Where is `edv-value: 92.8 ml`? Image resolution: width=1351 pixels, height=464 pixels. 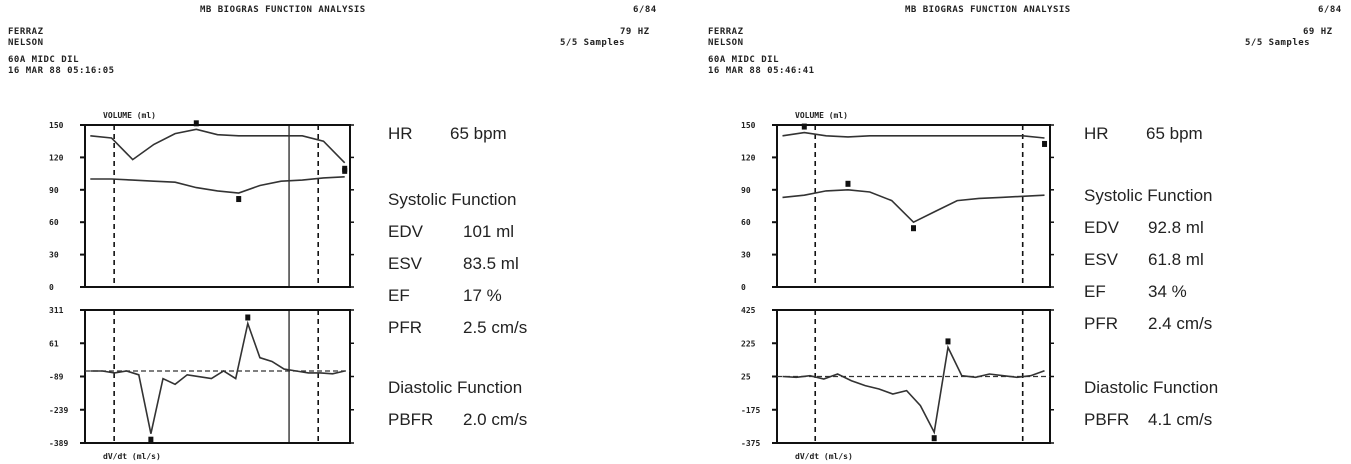 edv-value: 92.8 ml is located at coordinates (1176, 227).